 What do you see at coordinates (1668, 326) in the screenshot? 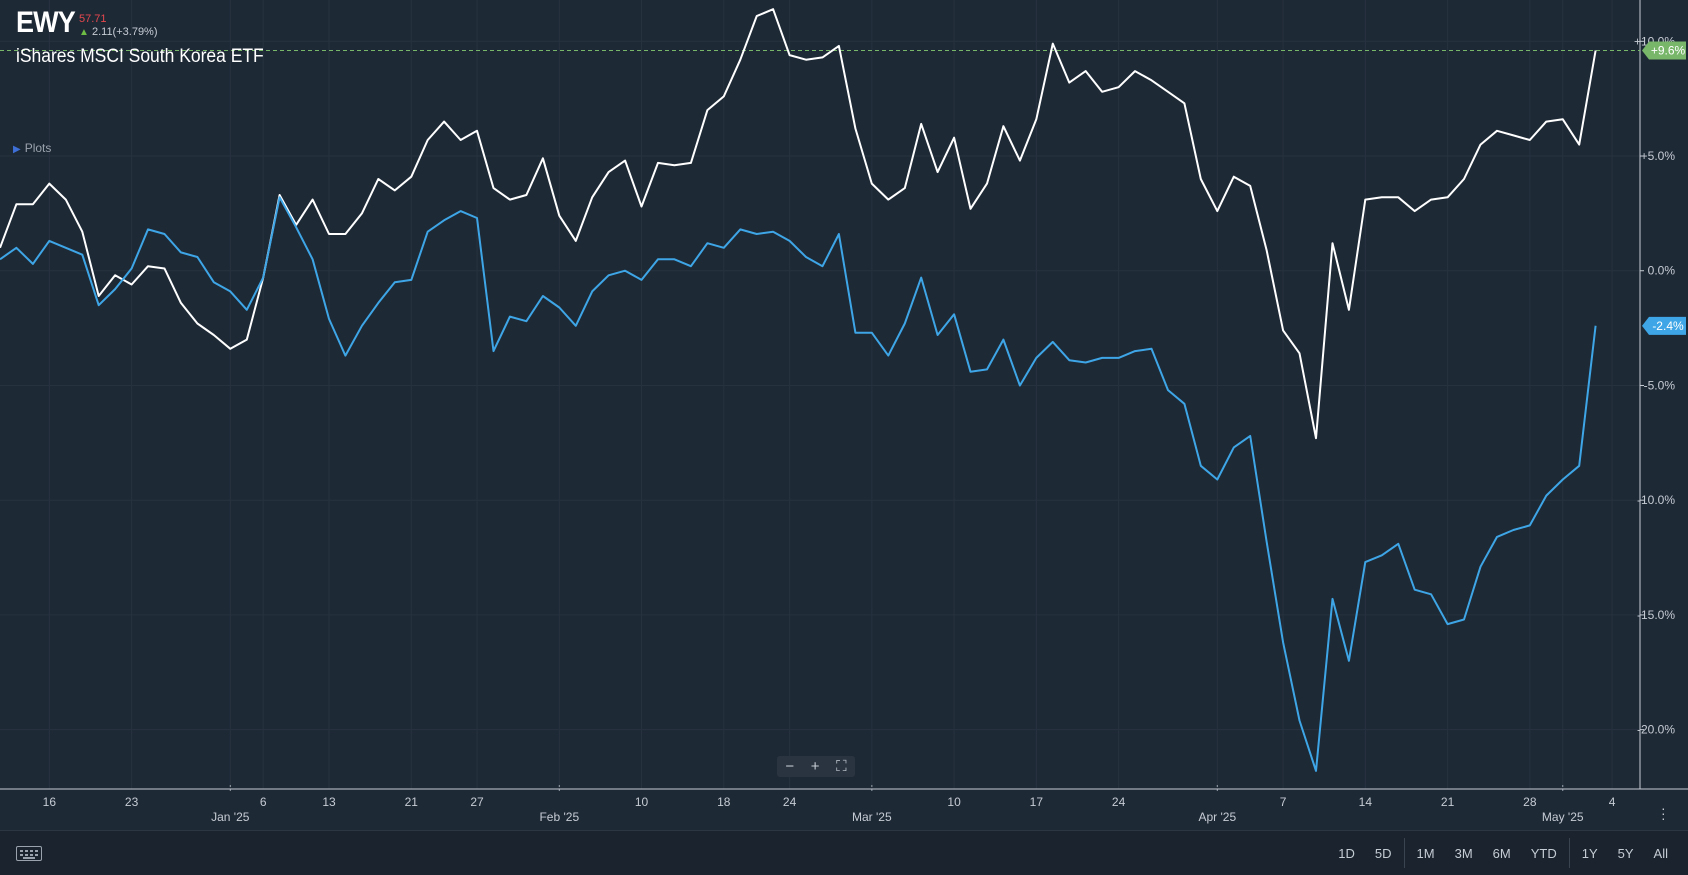
I see `end-value-label: -2.4%` at bounding box center [1668, 326].